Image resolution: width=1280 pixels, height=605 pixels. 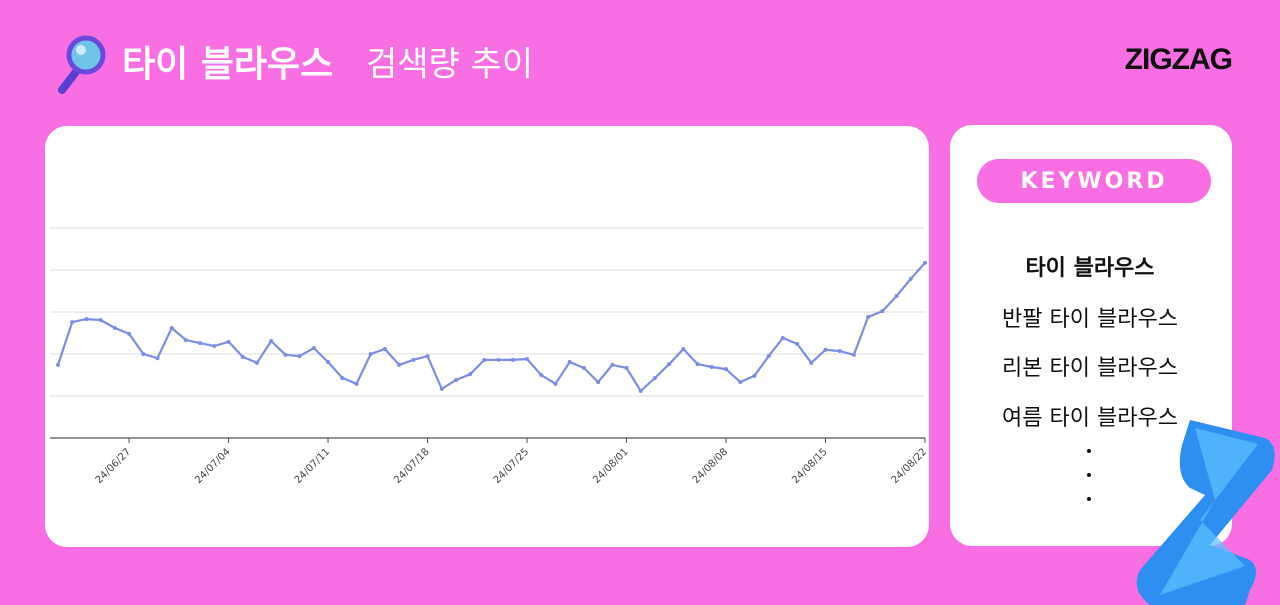 I want to click on ellipsis-dots, so click(x=1089, y=475).